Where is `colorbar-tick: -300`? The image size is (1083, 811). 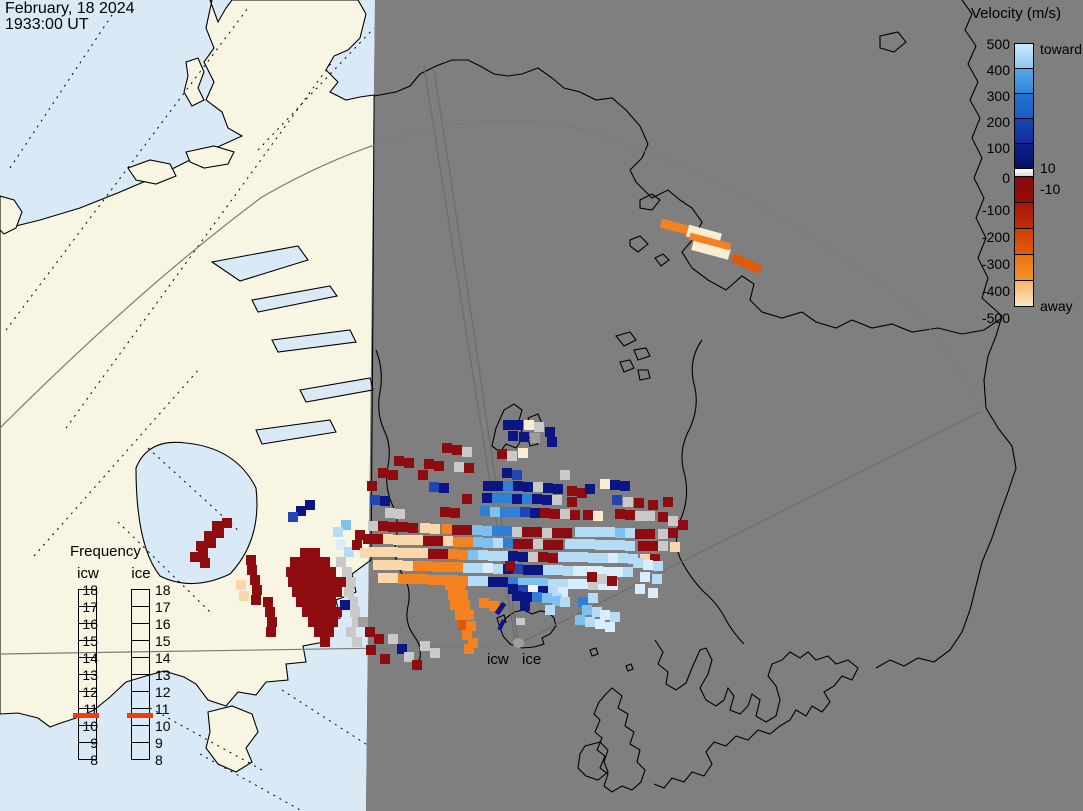 colorbar-tick: -300 is located at coordinates (995, 264).